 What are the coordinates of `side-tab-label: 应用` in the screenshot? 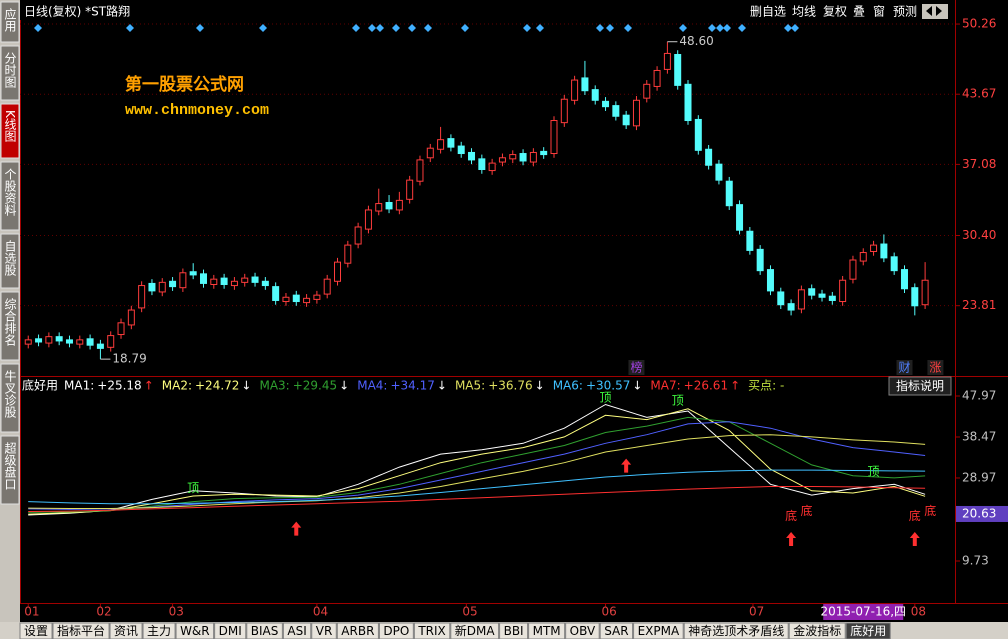 It's located at (10, 20).